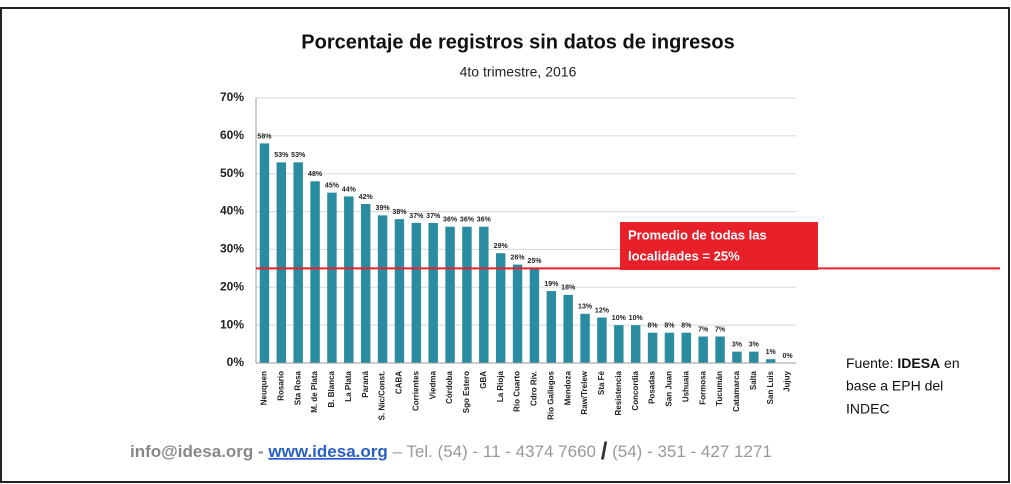 The height and width of the screenshot is (484, 1011). I want to click on value-label: 25%, so click(534, 261).